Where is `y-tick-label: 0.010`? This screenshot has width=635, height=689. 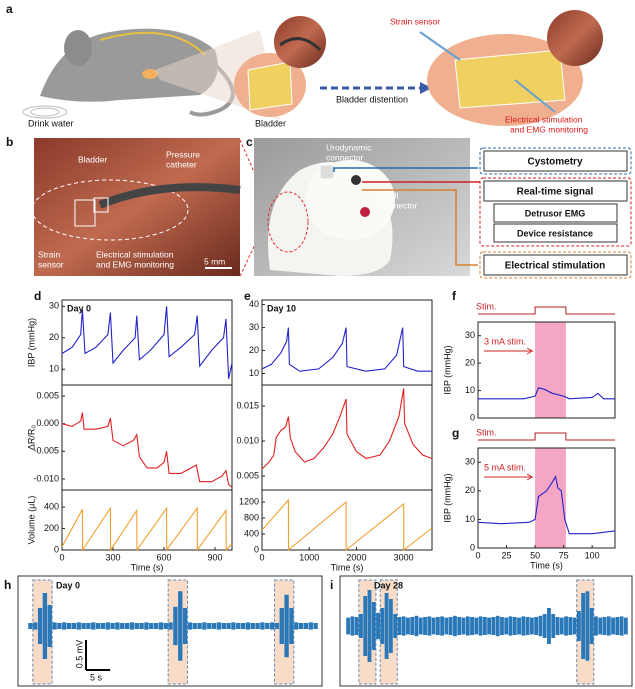
y-tick-label: 0.010 is located at coordinates (247, 440).